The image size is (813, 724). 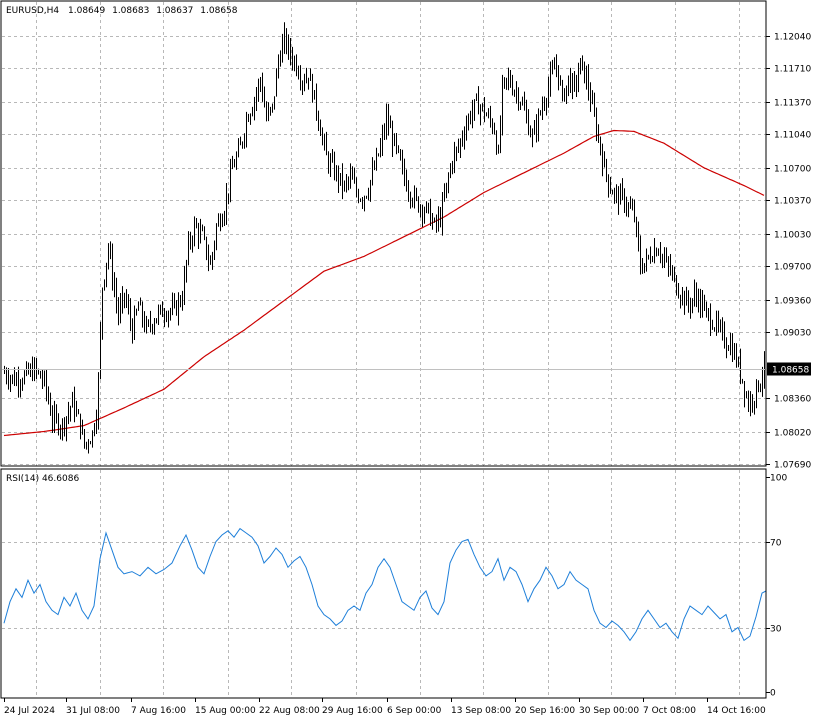 What do you see at coordinates (174, 11) in the screenshot?
I see `ohlc-low: 1.08637` at bounding box center [174, 11].